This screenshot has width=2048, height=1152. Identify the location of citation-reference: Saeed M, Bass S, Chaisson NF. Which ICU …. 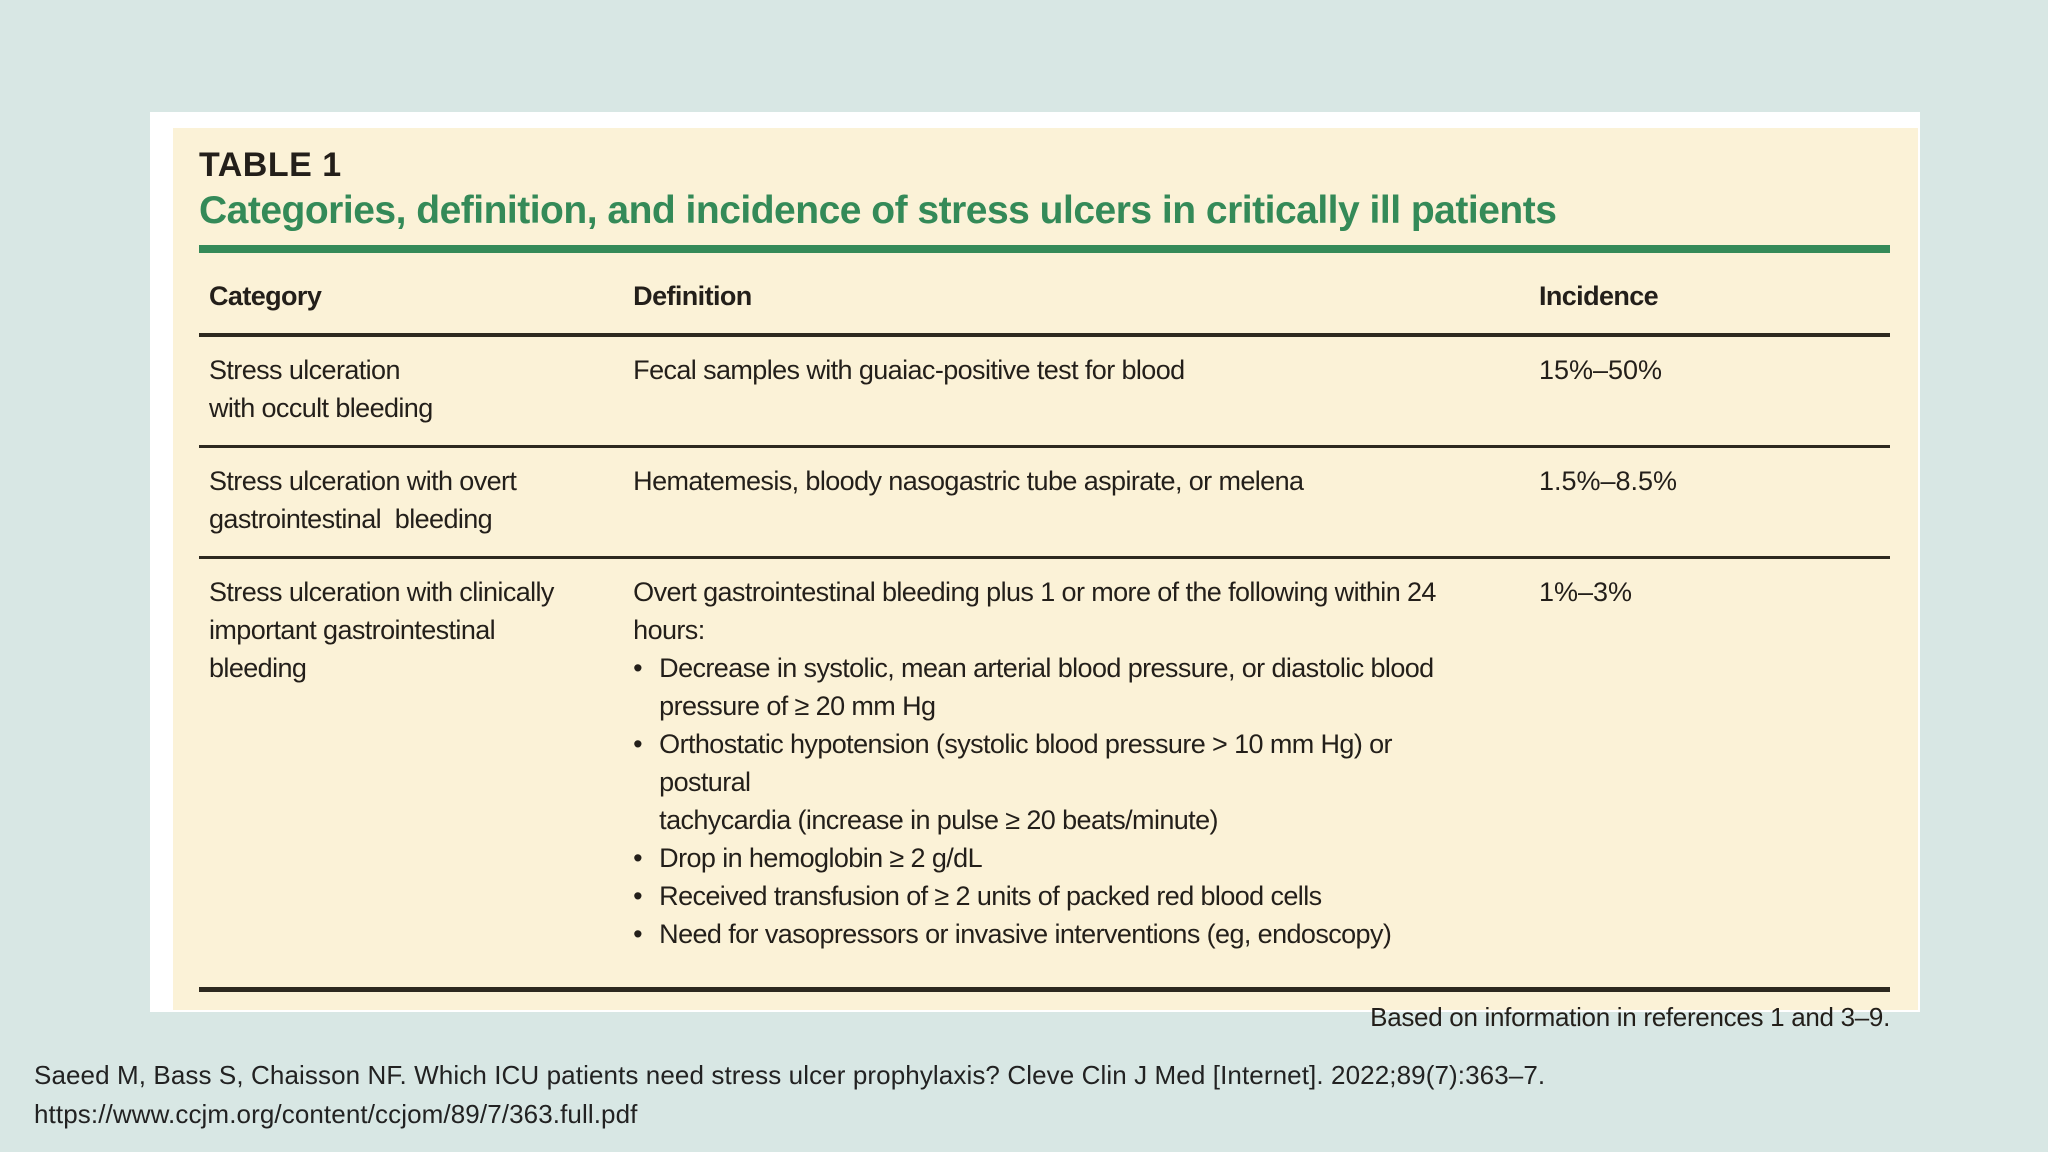
(790, 1075).